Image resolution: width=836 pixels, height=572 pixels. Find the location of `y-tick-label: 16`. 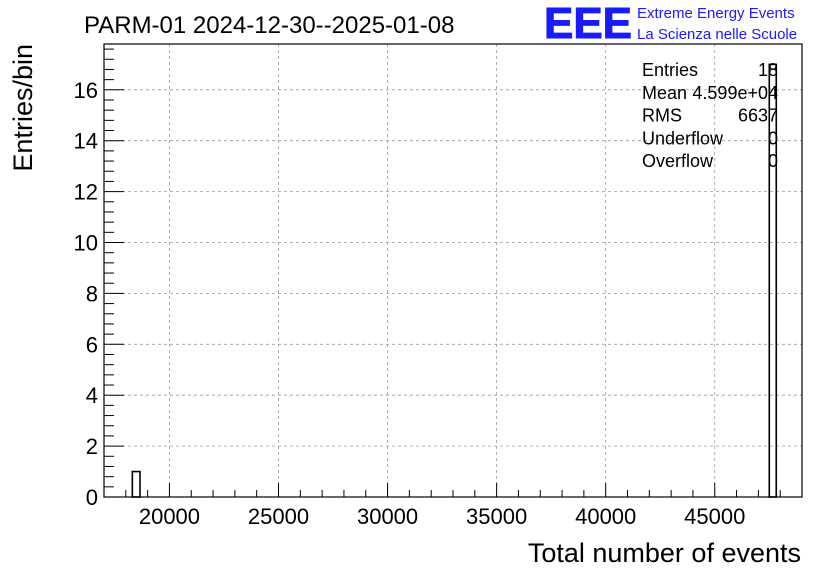

y-tick-label: 16 is located at coordinates (86, 90).